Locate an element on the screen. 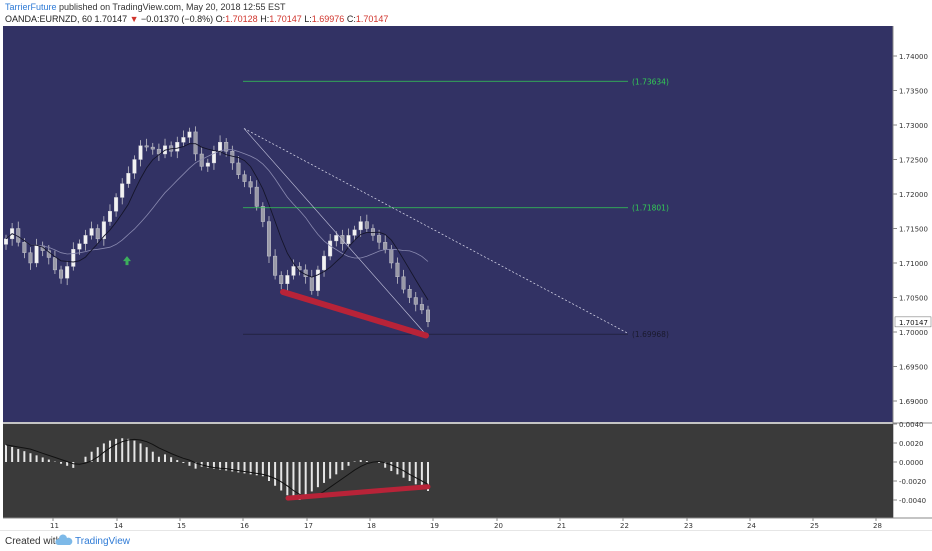 The width and height of the screenshot is (932, 551). signal-line is located at coordinates (217, 468).